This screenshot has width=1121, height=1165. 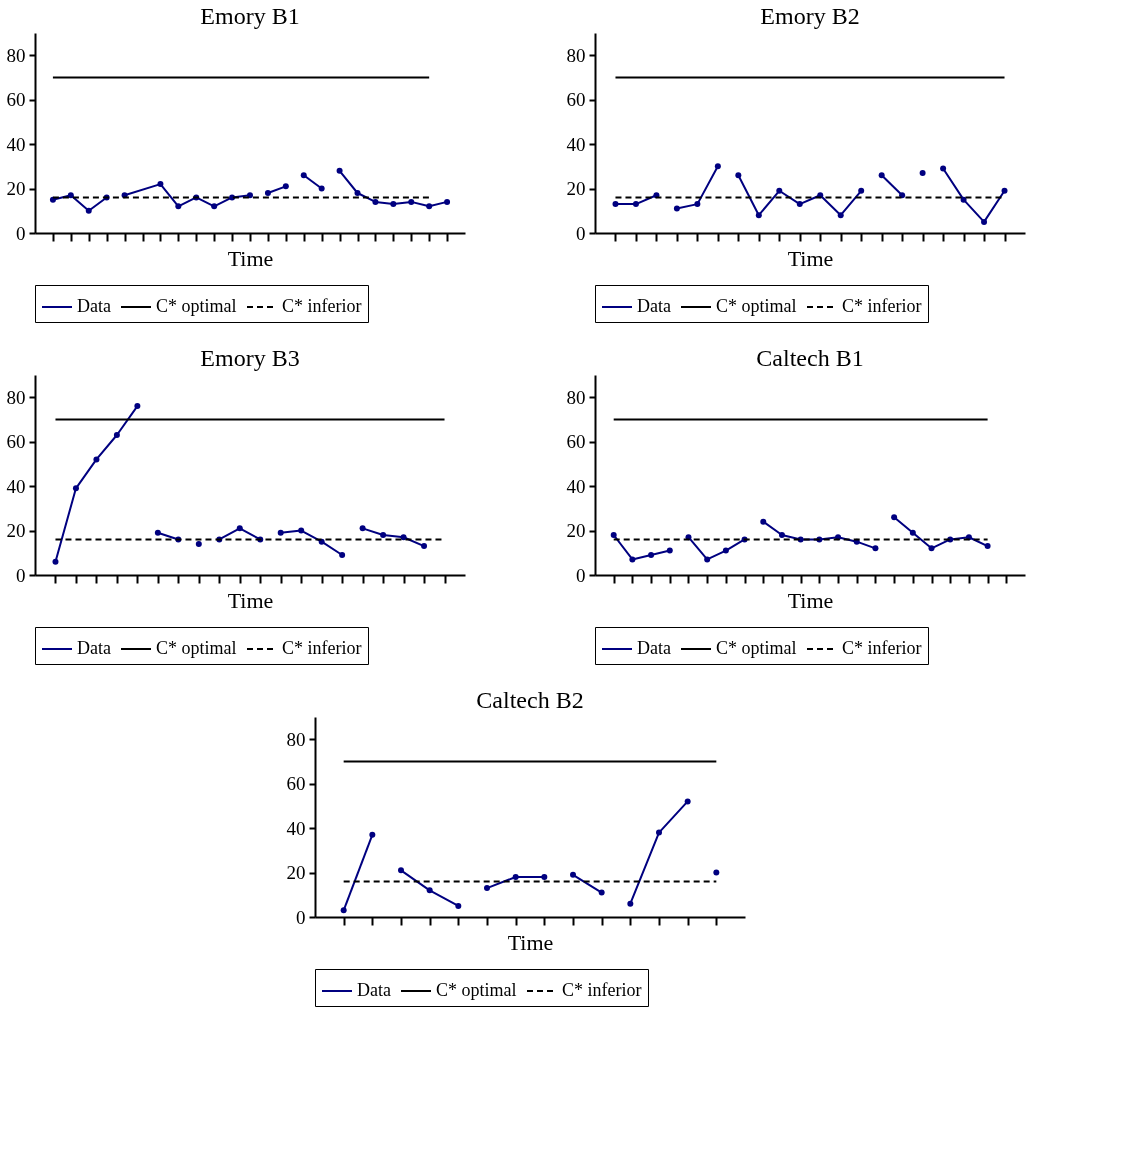 I want to click on chart-title: Emory B2, so click(x=809, y=16).